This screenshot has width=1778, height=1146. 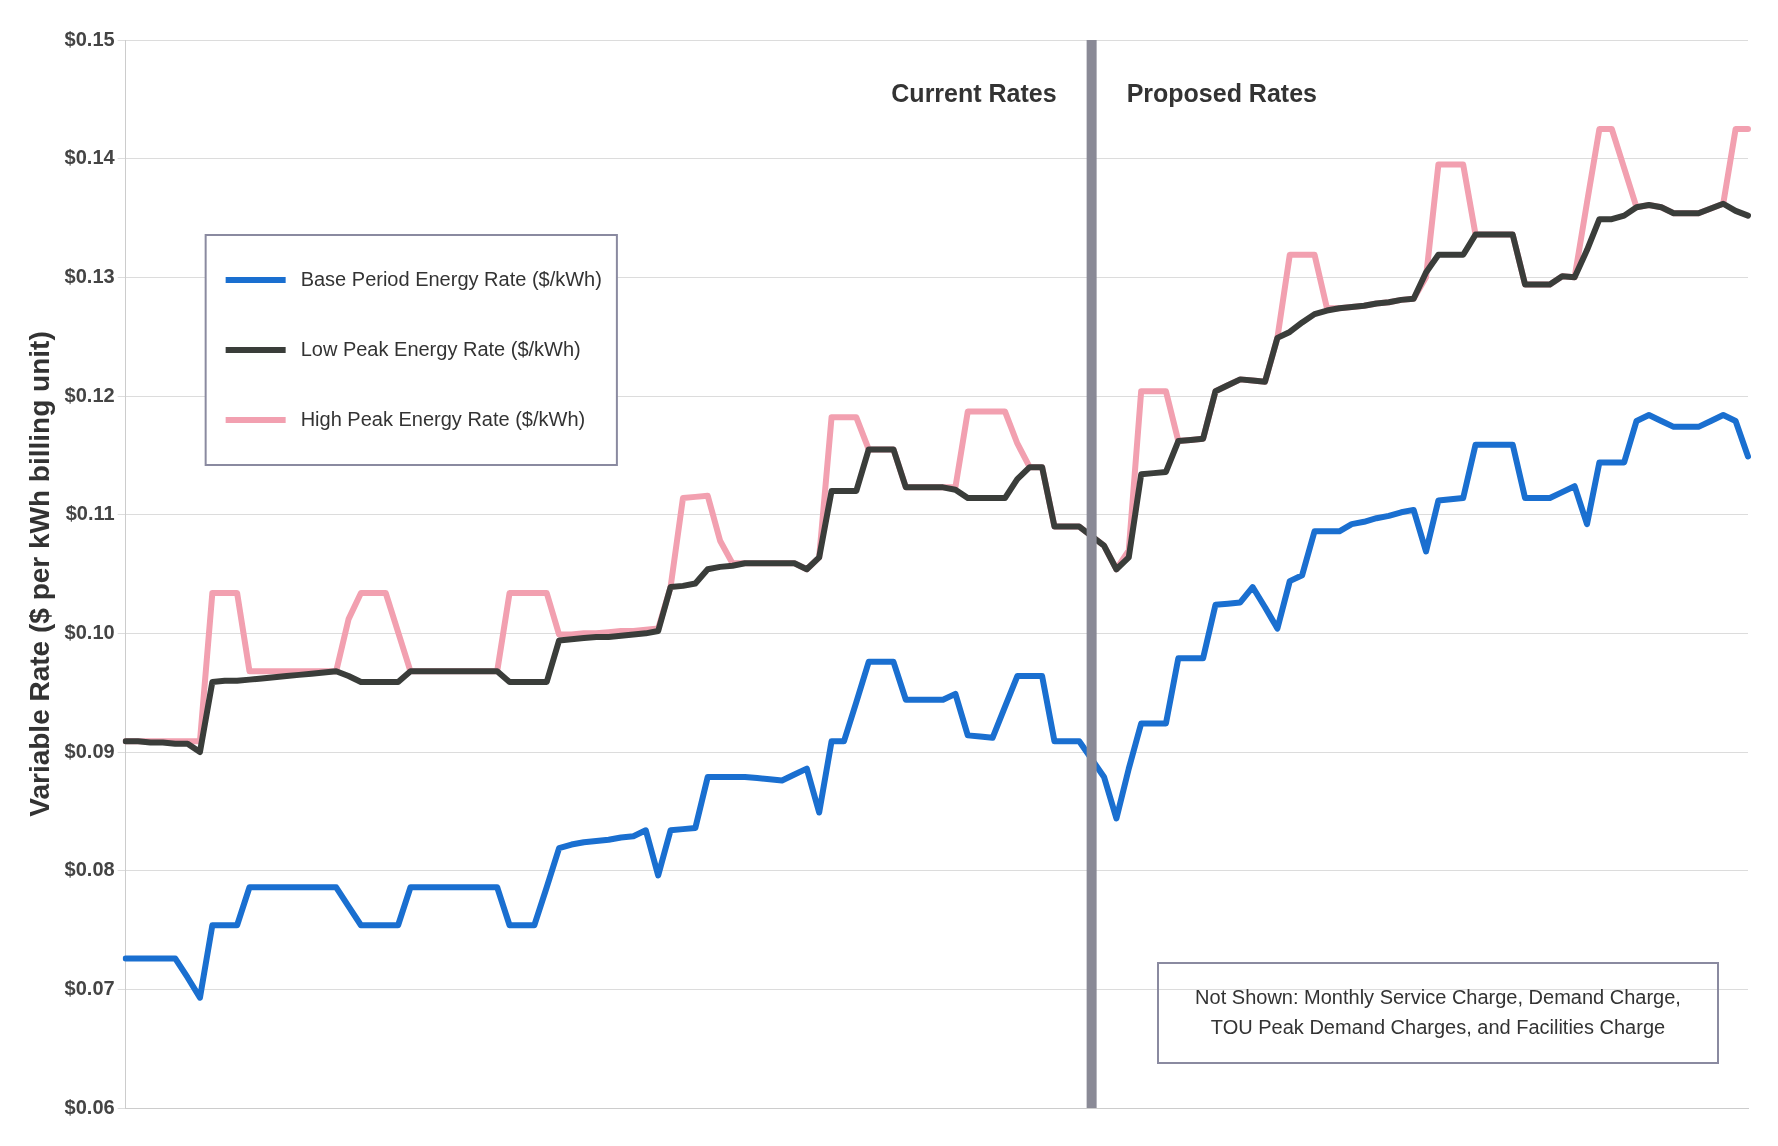 I want to click on y-axis-title: Variable Rate ($ per kWh billing unit), so click(x=39, y=574).